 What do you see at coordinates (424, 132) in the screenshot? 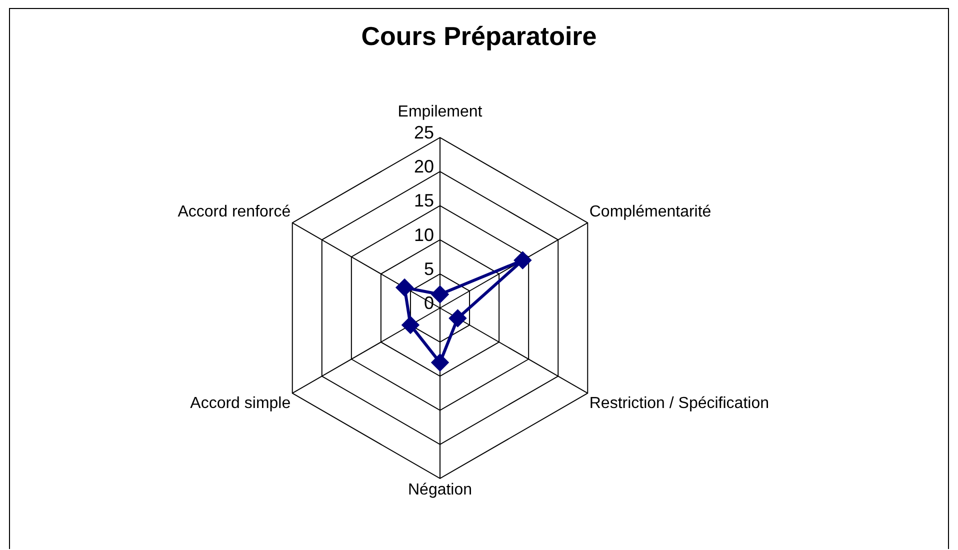
I see `y-tick-label: 25` at bounding box center [424, 132].